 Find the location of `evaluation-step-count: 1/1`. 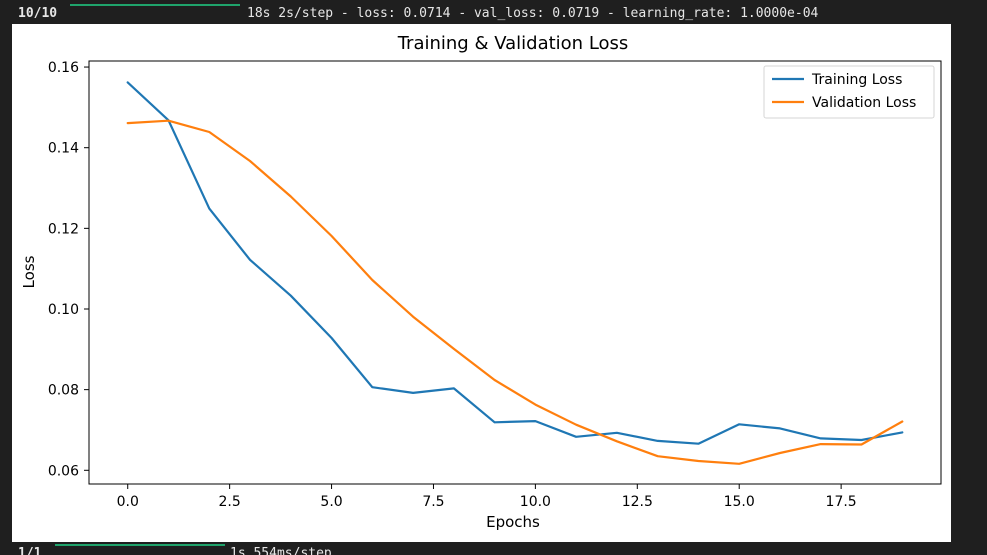

evaluation-step-count: 1/1 is located at coordinates (30, 550).